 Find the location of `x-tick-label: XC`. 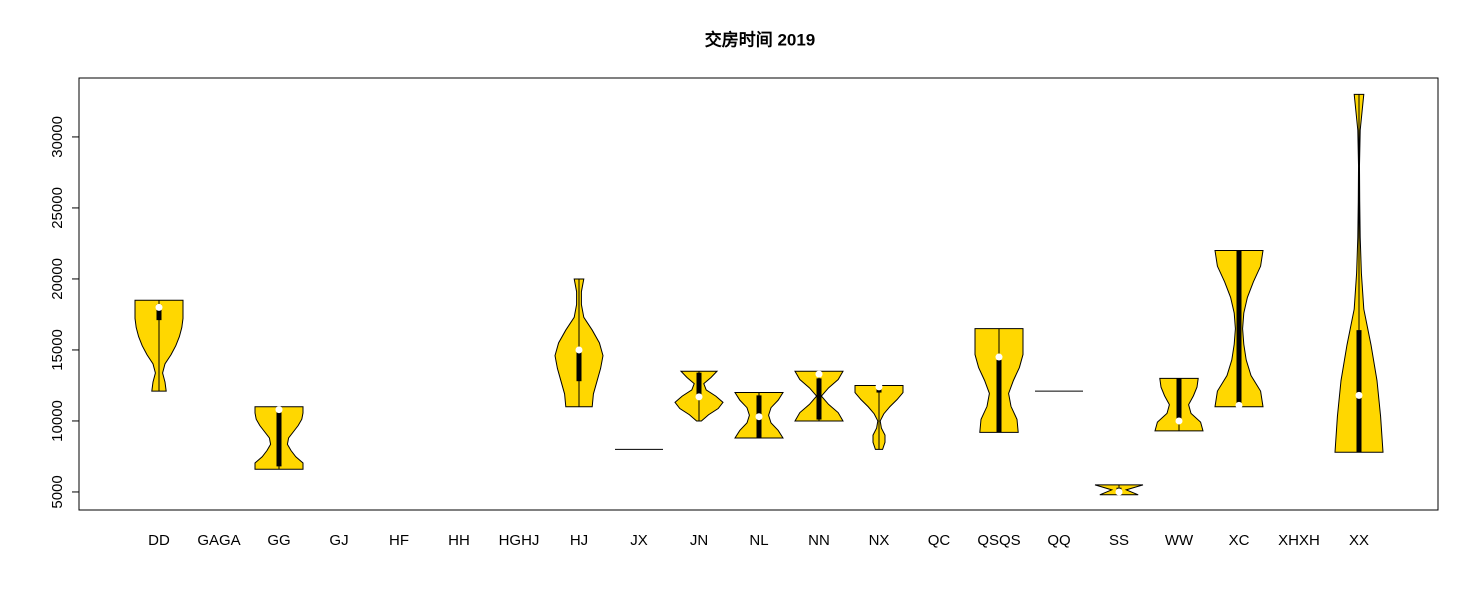

x-tick-label: XC is located at coordinates (1239, 540).